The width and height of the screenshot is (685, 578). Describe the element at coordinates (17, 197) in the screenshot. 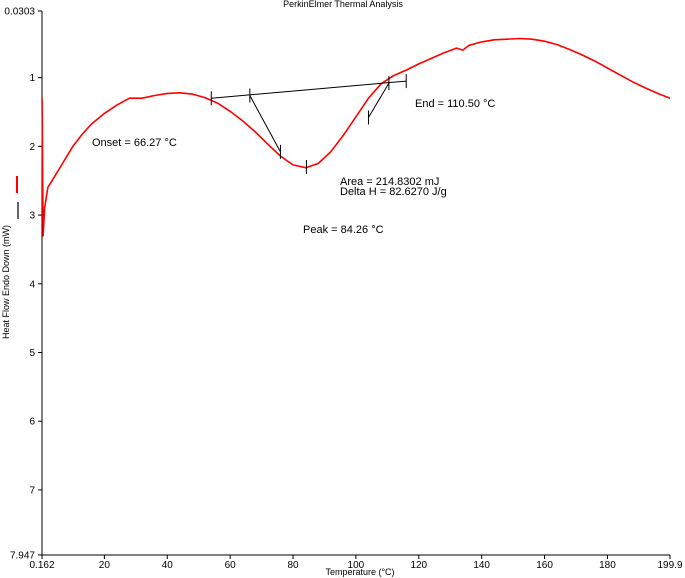

I see `y-legend-swatches` at that location.